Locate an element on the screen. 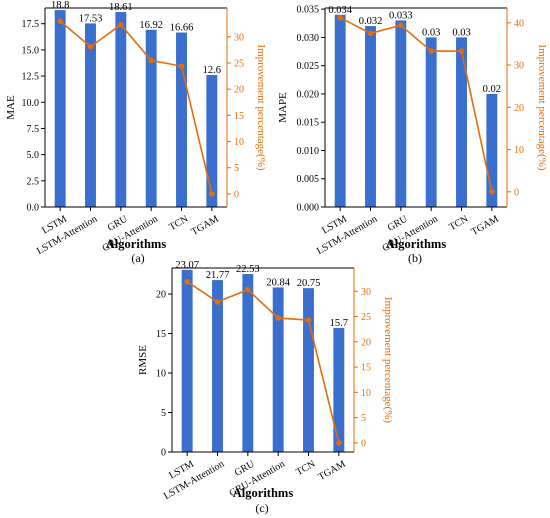 The image size is (550, 518). bar-value-label: 0.034 is located at coordinates (340, 10).